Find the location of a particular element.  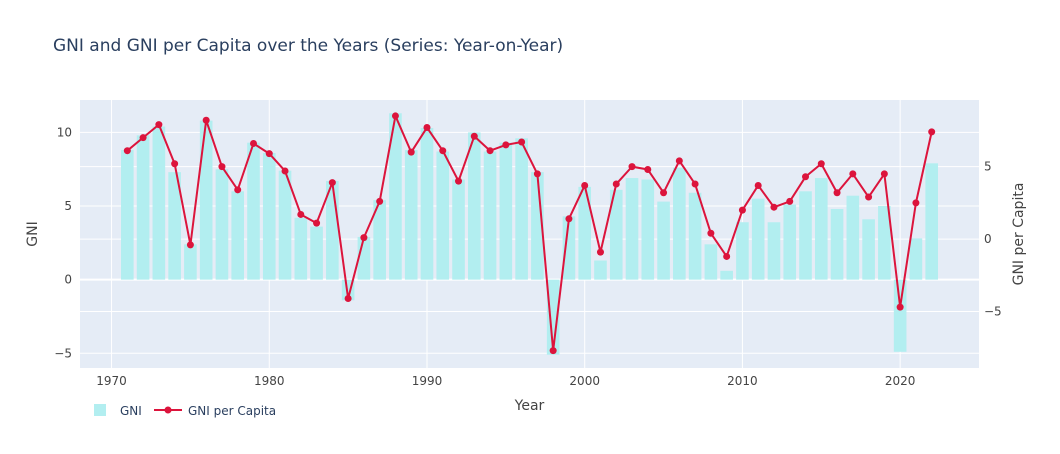

y-left-tick-label: 5 is located at coordinates (68, 206).